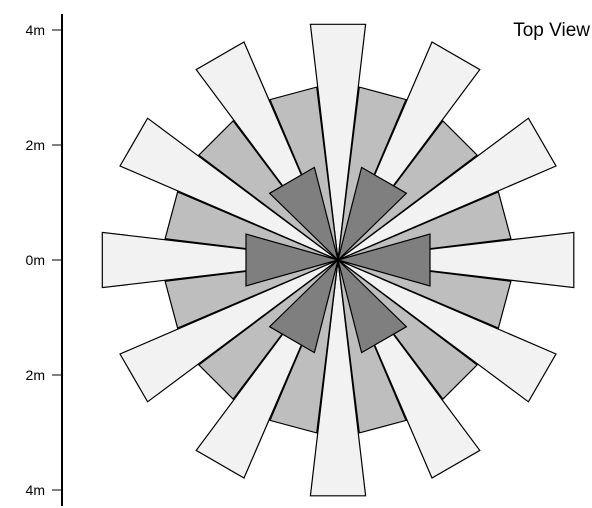  I want to click on vertical-axis: 4m 2m 0m 2m 4m, so click(44, 260).